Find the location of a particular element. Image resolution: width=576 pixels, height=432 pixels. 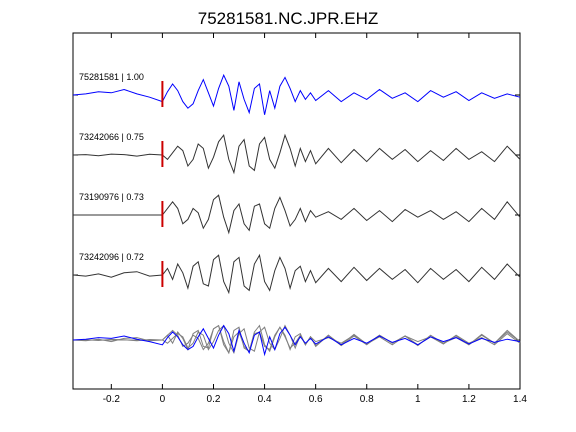

x-tick-label: 0.2 is located at coordinates (214, 399).